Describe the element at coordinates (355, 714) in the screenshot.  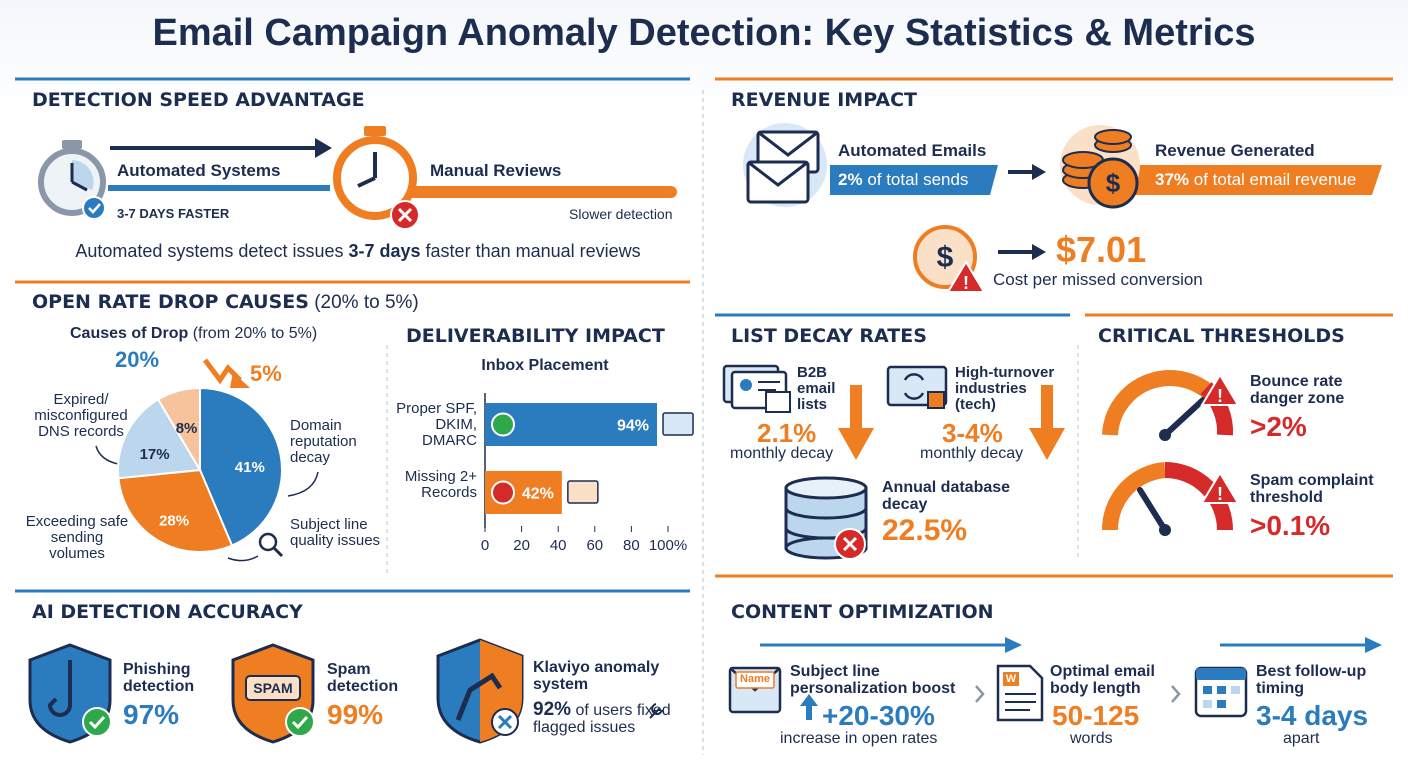
I see `value: 99%` at that location.